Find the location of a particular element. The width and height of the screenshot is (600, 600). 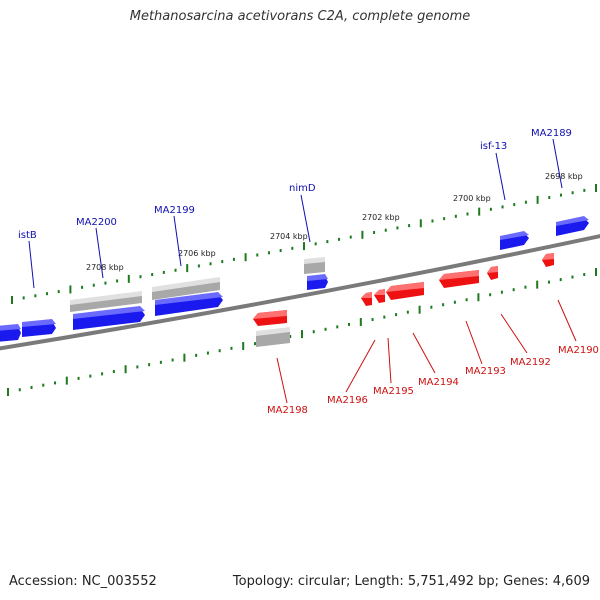

gene-label-MA2192: MA2192 is located at coordinates (530, 362).